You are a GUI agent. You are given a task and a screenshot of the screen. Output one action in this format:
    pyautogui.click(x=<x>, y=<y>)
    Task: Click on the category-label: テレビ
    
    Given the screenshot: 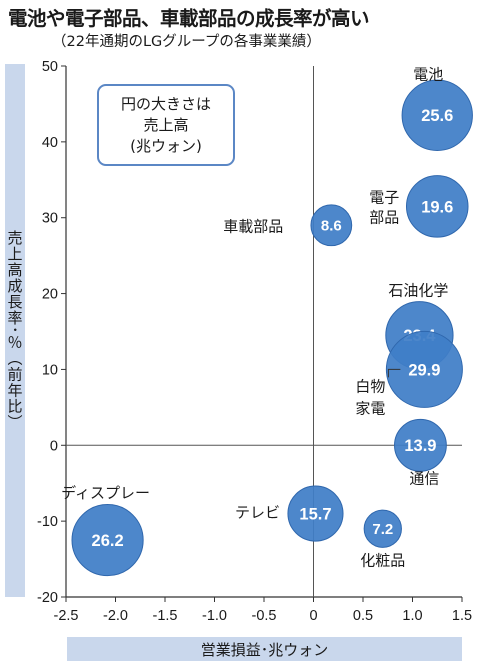 What is the action you would take?
    pyautogui.click(x=257, y=513)
    